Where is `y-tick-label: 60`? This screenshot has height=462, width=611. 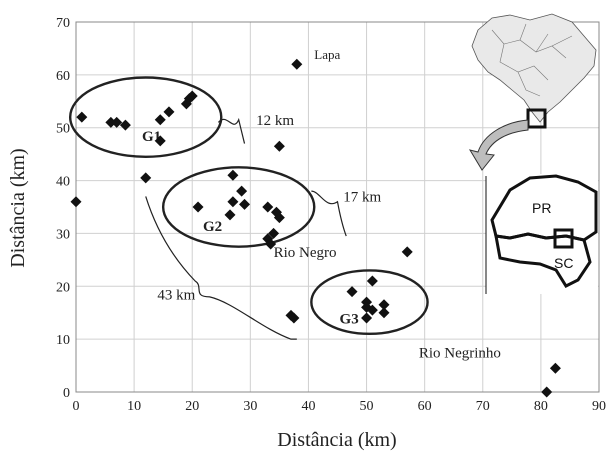 y-tick-label: 60 is located at coordinates (63, 76).